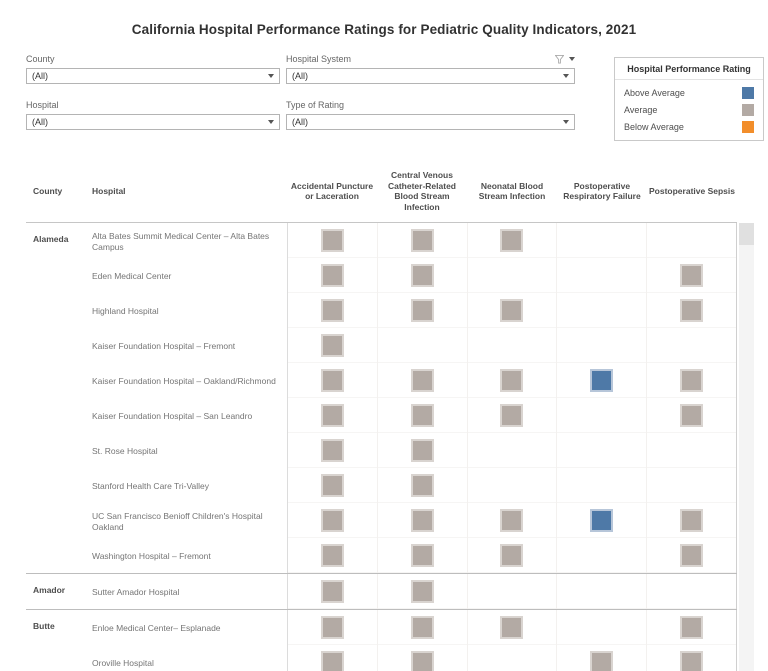 Image resolution: width=768 pixels, height=671 pixels. I want to click on legend-item-average: Average, so click(689, 109).